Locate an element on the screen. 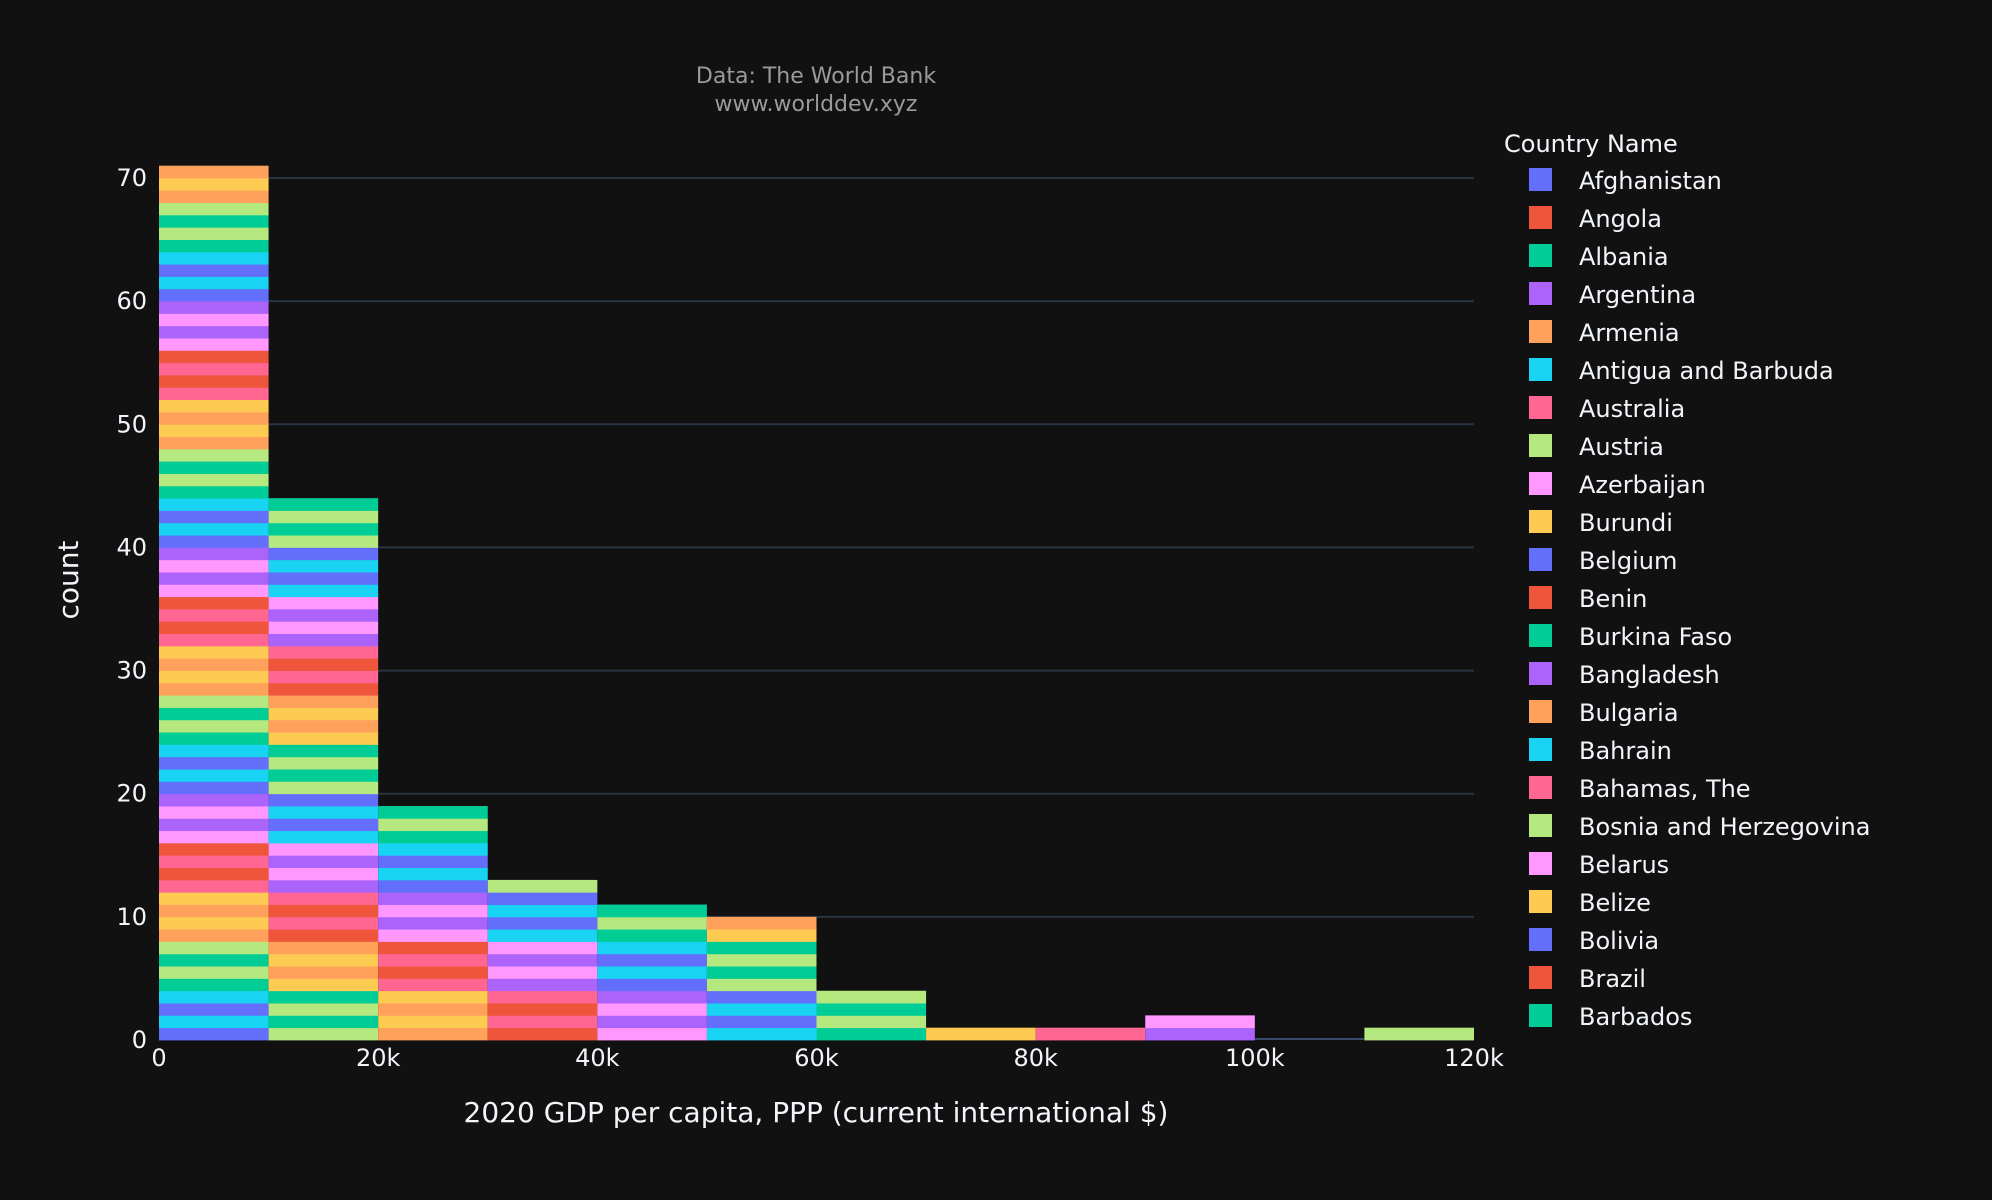 The width and height of the screenshot is (1992, 1200). legend-item: Bolivia is located at coordinates (1594, 941).